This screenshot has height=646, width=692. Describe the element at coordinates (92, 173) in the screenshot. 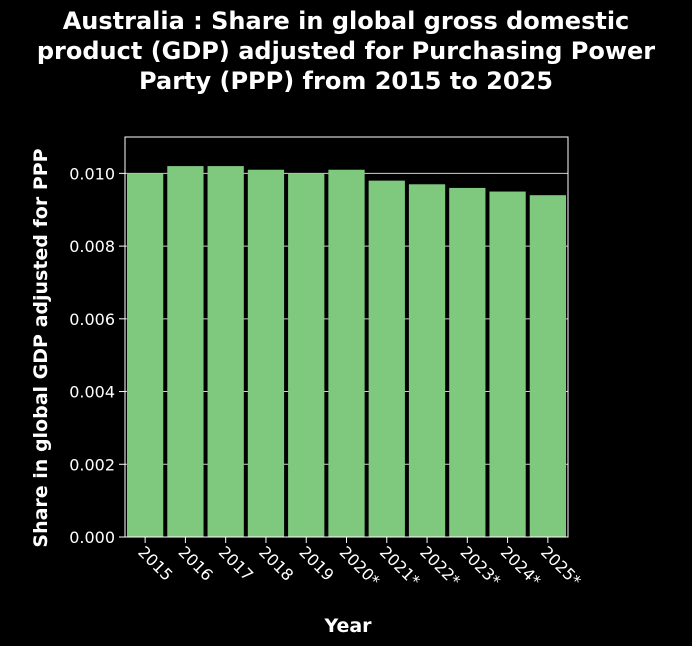

I see `y-tick-label: 0.010` at that location.